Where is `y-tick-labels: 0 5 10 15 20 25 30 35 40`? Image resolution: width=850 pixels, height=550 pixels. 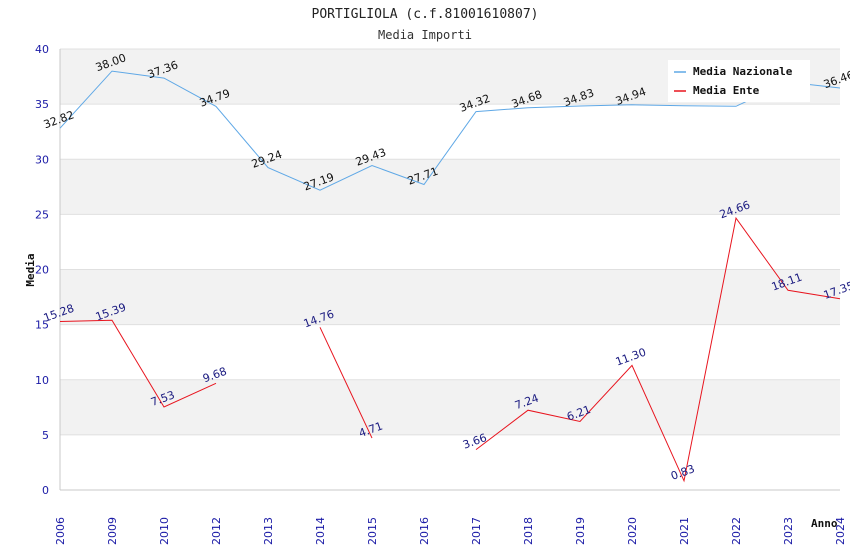 y-tick-labels: 0 5 10 15 20 25 30 35 40 is located at coordinates (42, 270).